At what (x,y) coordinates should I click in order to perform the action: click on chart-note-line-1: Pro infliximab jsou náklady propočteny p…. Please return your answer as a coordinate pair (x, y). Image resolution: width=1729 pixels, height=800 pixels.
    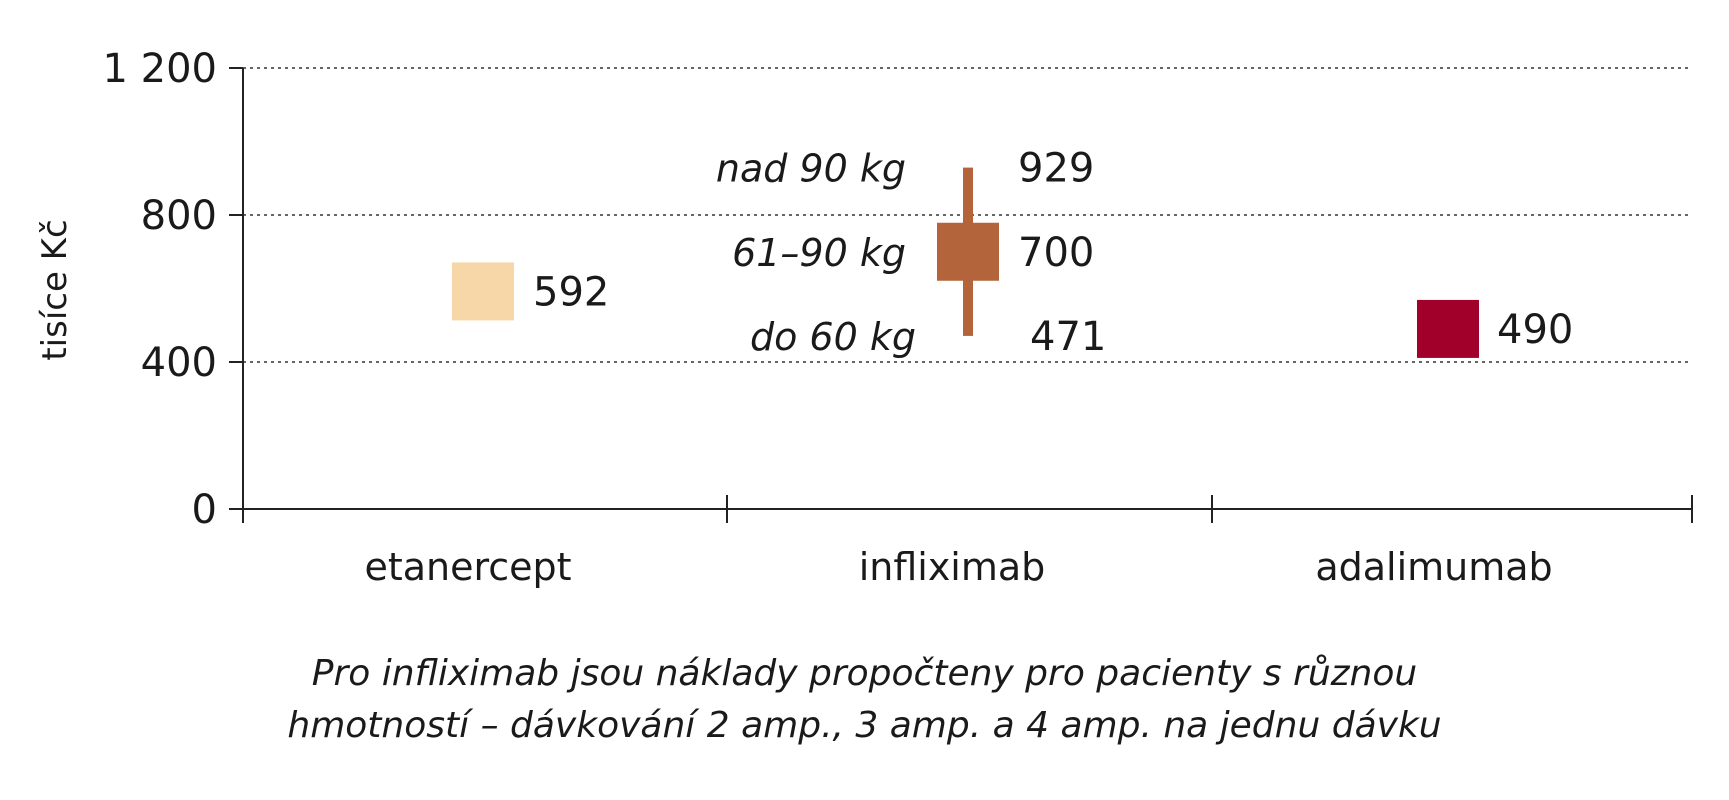
    Looking at the image, I should click on (864, 673).